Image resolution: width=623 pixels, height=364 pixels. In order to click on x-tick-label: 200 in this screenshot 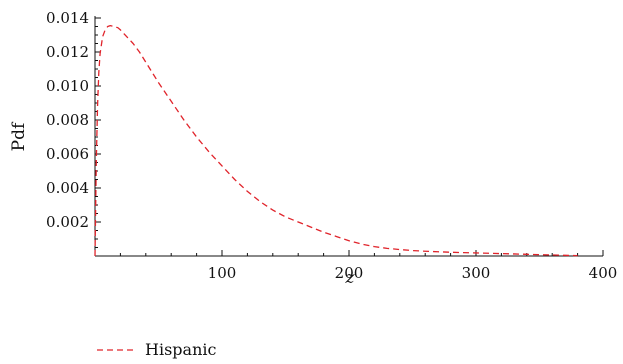, I will do `click(349, 273)`.